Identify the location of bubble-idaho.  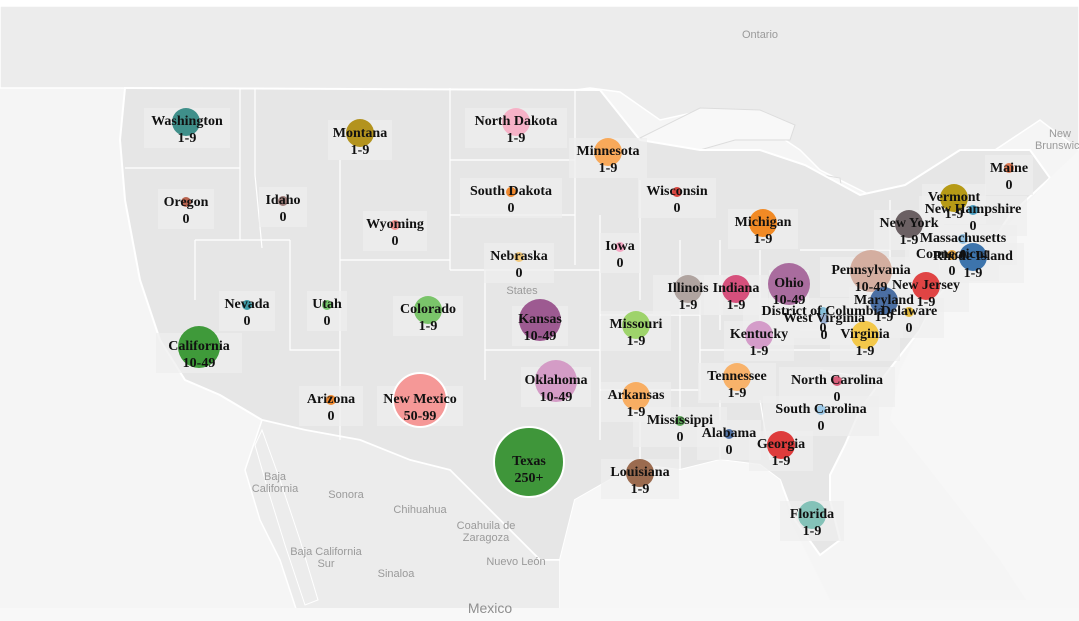
(283, 201).